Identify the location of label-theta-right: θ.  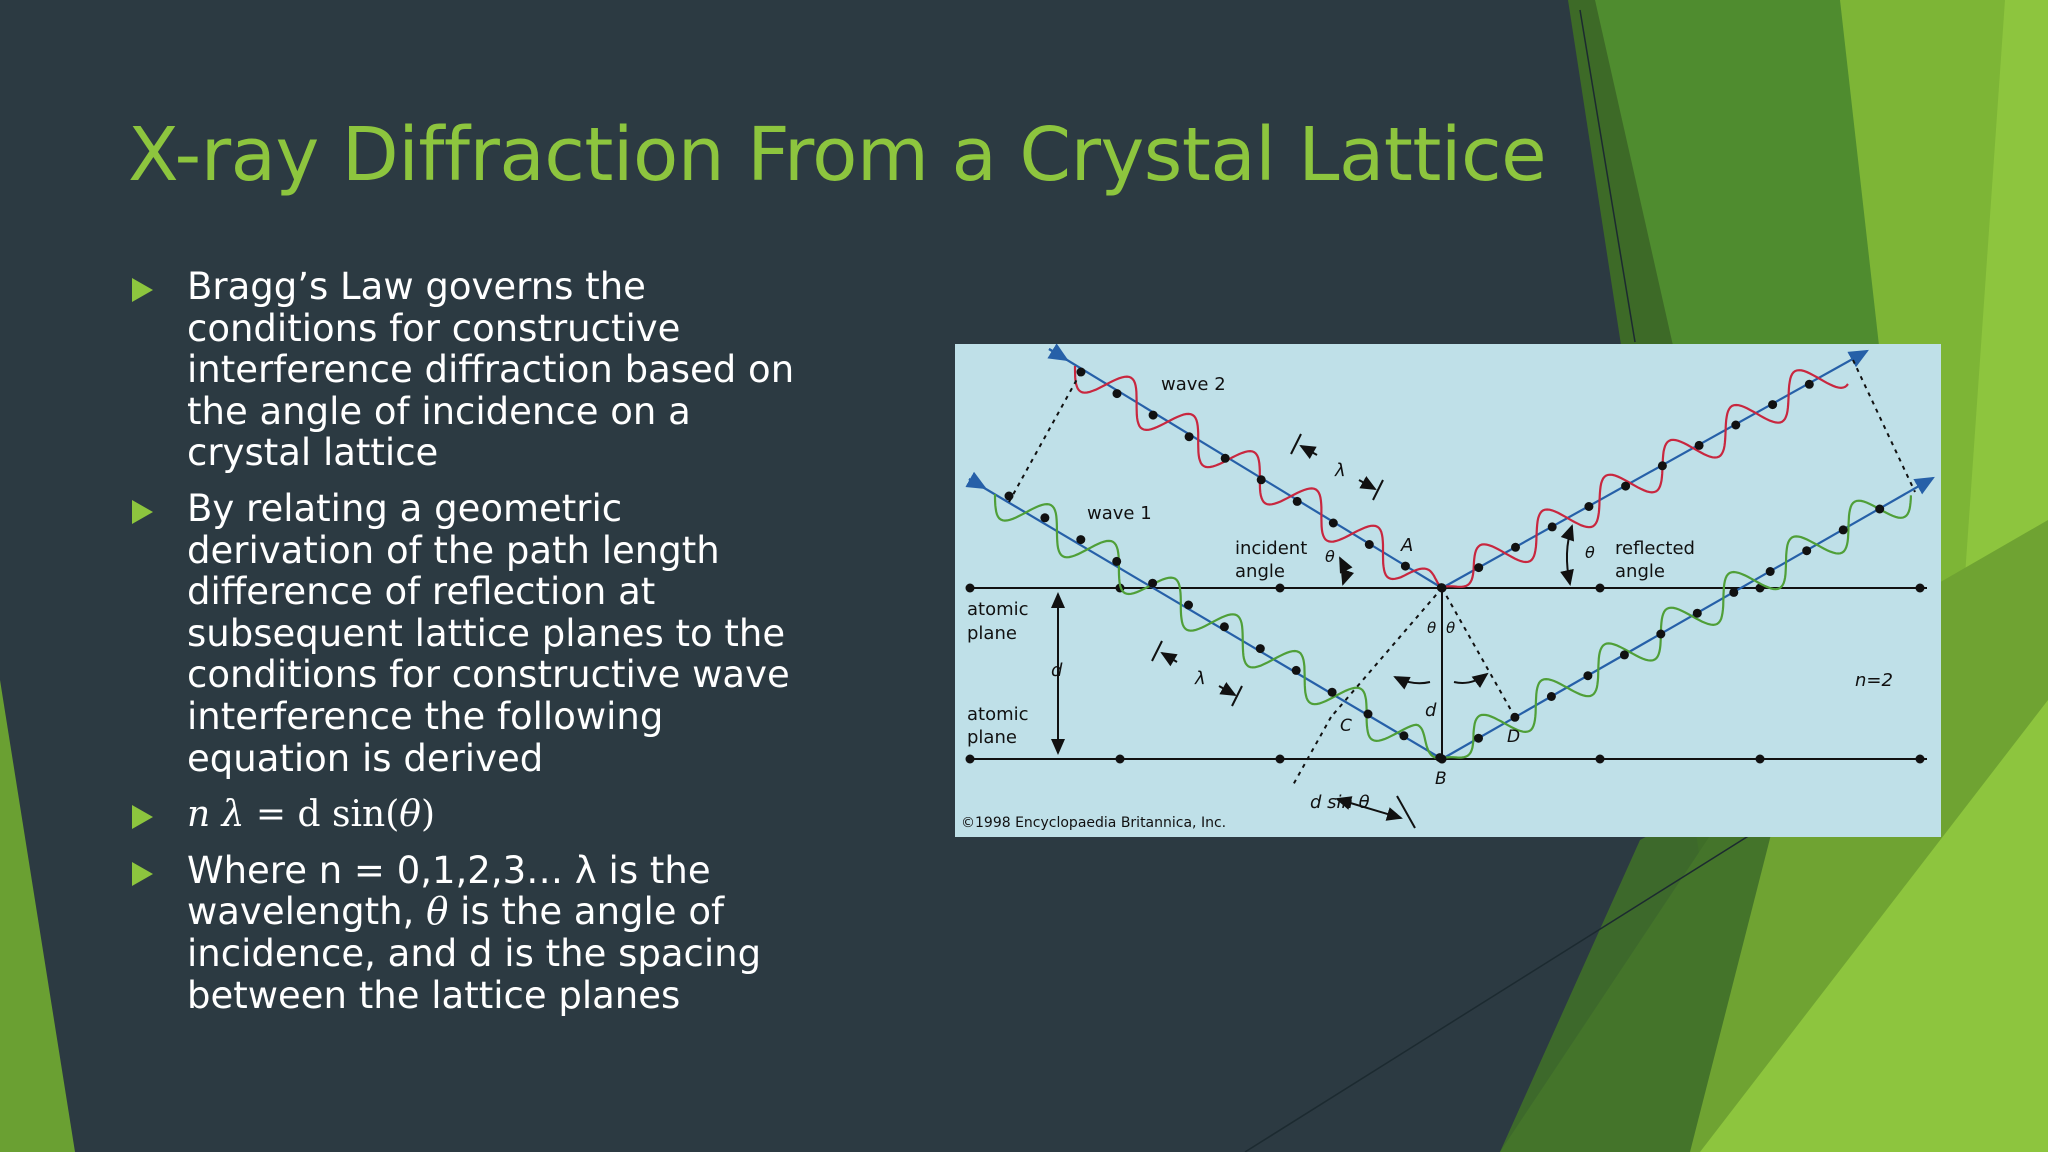
(1450, 628).